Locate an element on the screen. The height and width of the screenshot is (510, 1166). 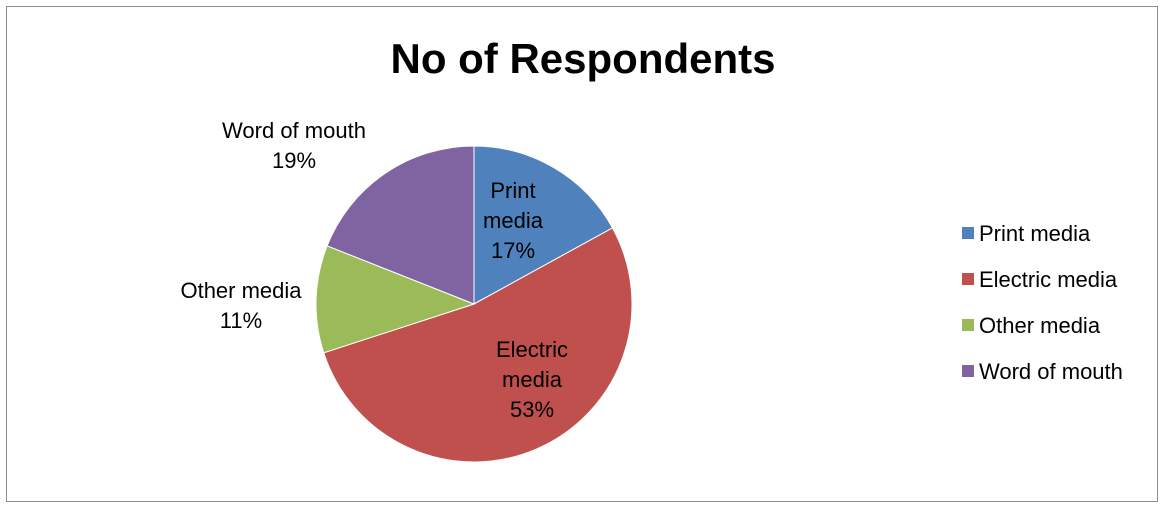
legend-label-electric-media: Electric media is located at coordinates (1048, 279).